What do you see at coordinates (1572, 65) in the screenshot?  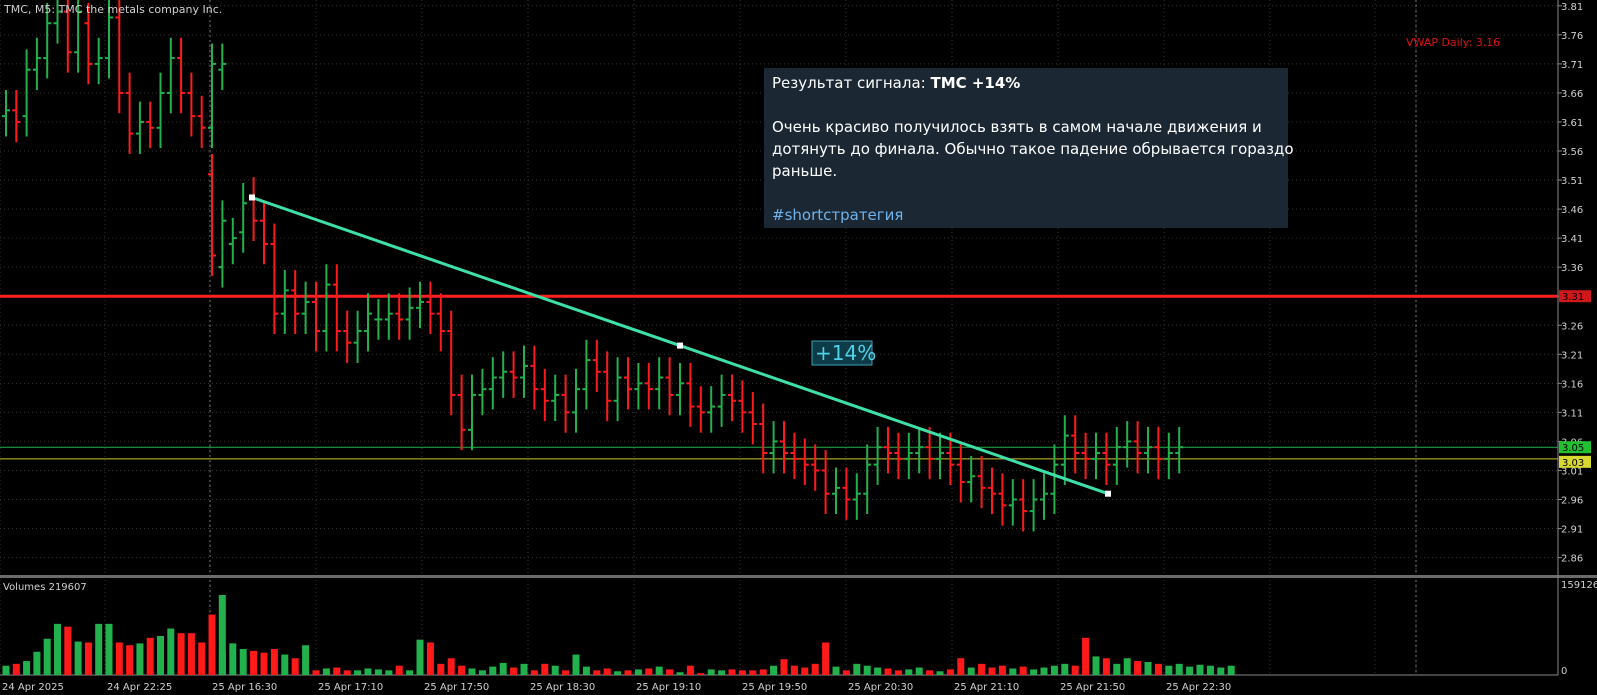 I see `price-tick-label: 3.71` at bounding box center [1572, 65].